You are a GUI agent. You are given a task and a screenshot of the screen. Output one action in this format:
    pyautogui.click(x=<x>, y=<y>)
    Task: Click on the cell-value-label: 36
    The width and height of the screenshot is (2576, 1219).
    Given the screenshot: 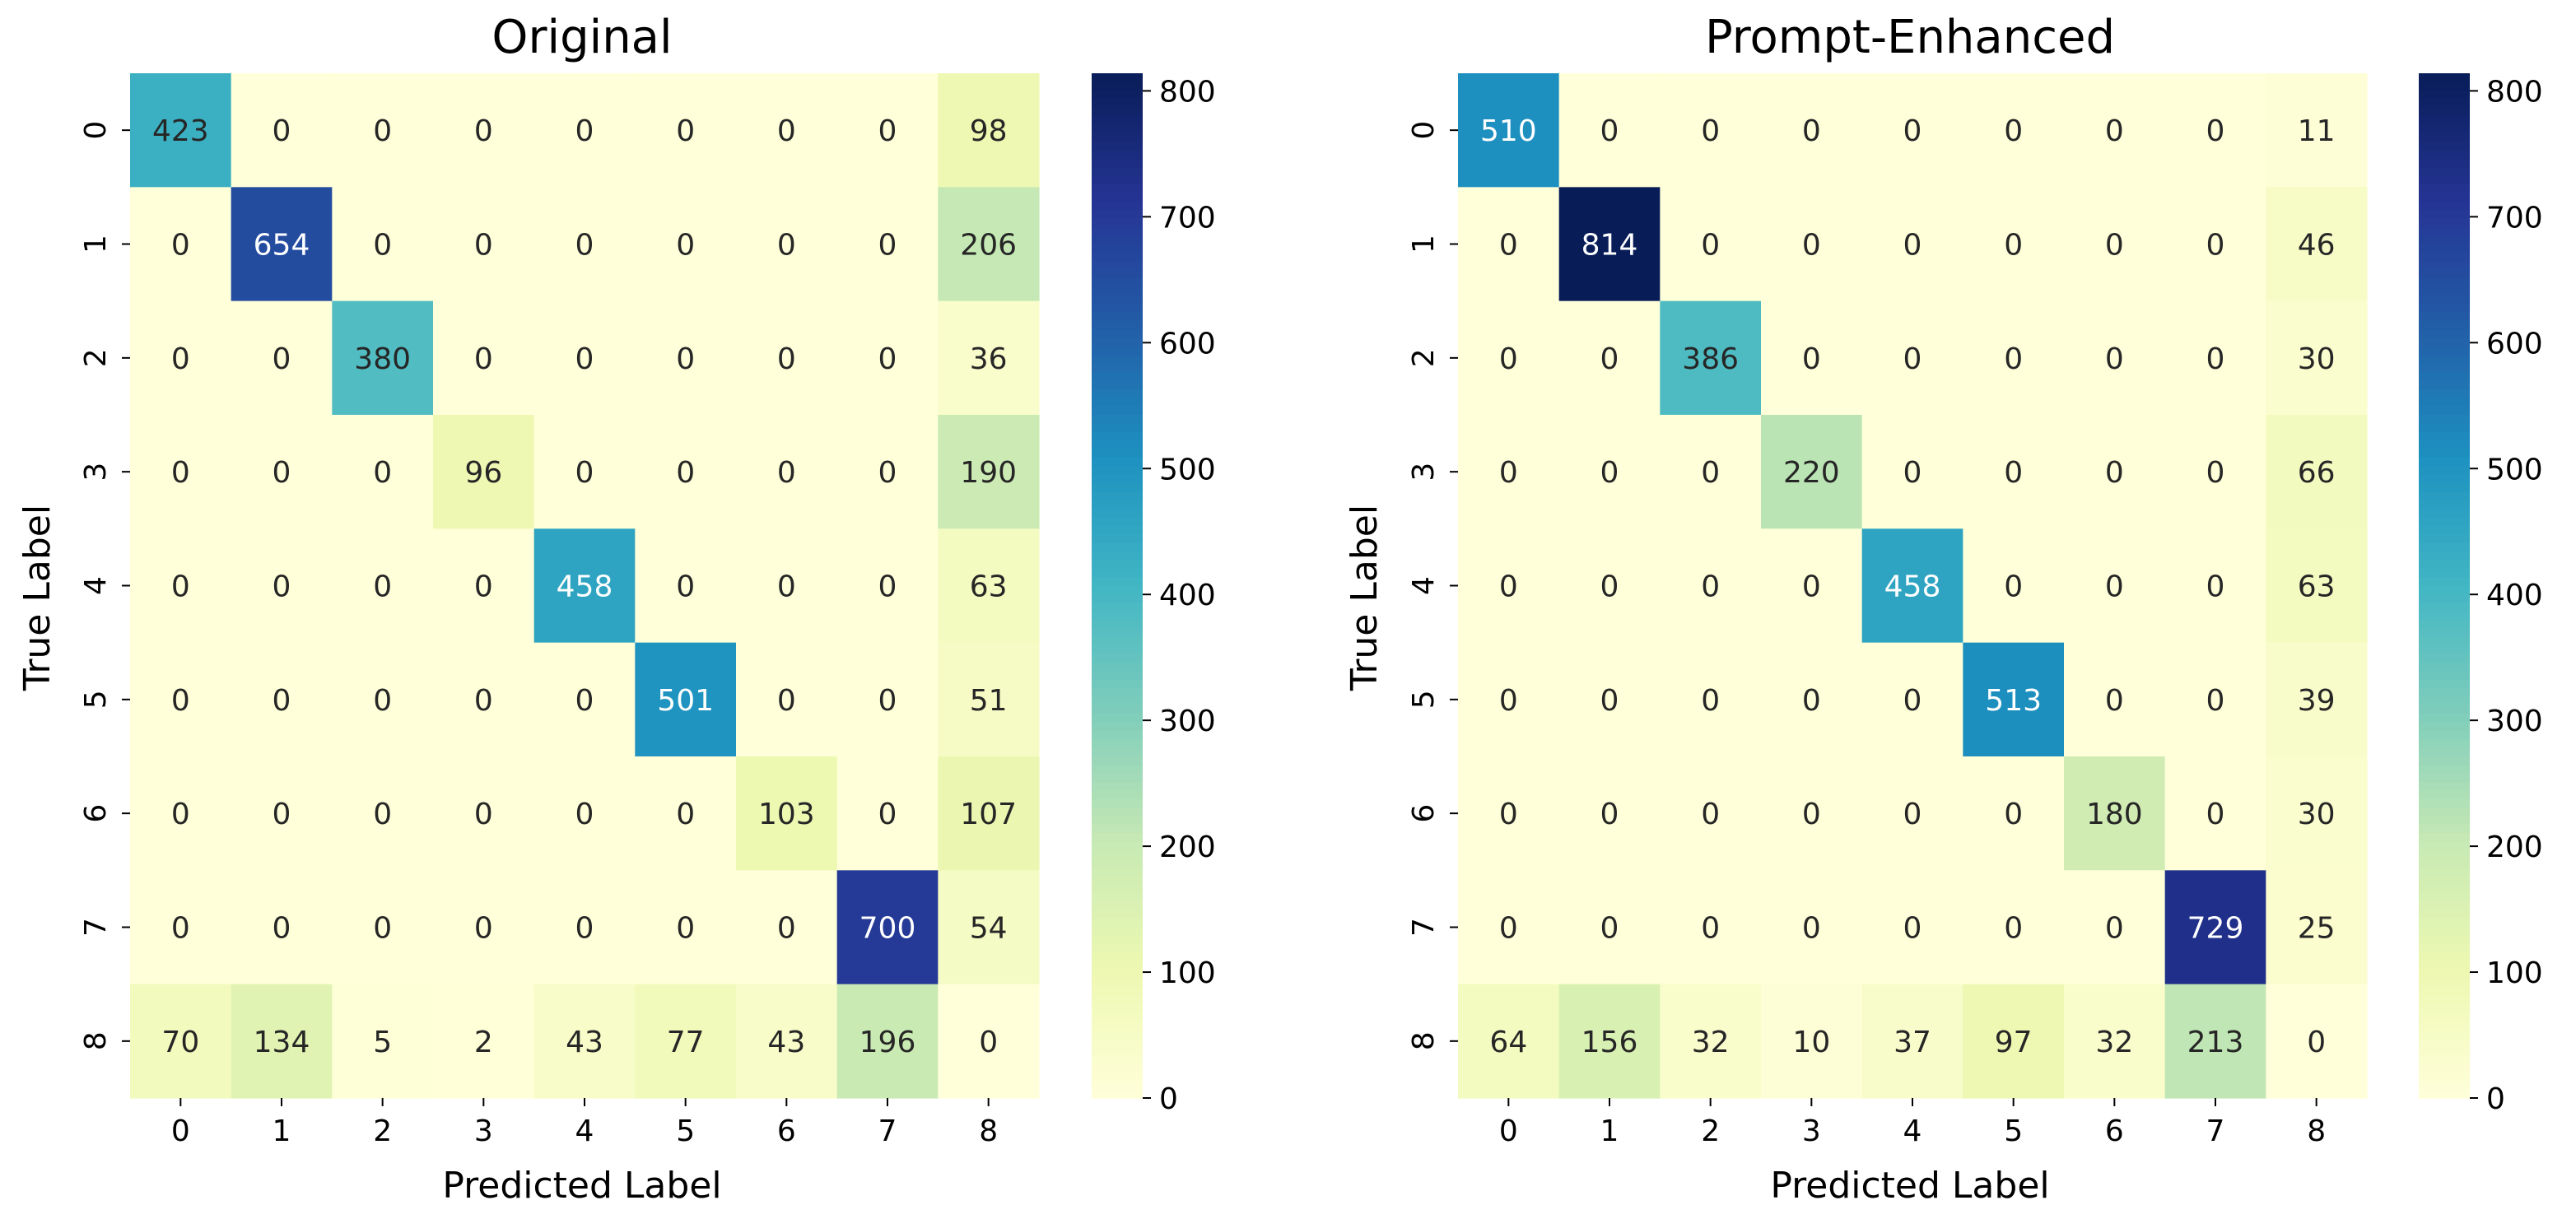 What is the action you would take?
    pyautogui.click(x=989, y=359)
    